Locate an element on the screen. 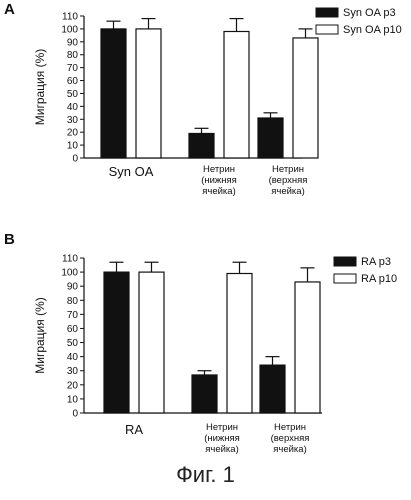 The image size is (411, 500). panel-label: A is located at coordinates (9, 9).